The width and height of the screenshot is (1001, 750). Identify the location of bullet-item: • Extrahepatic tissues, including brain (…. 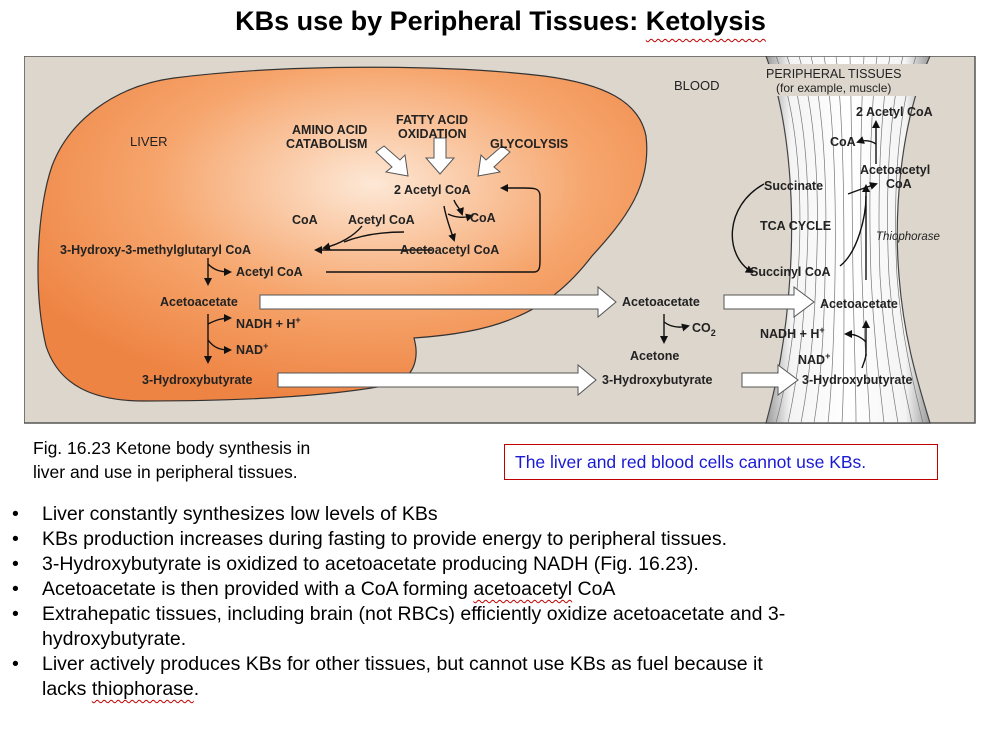
(399, 626).